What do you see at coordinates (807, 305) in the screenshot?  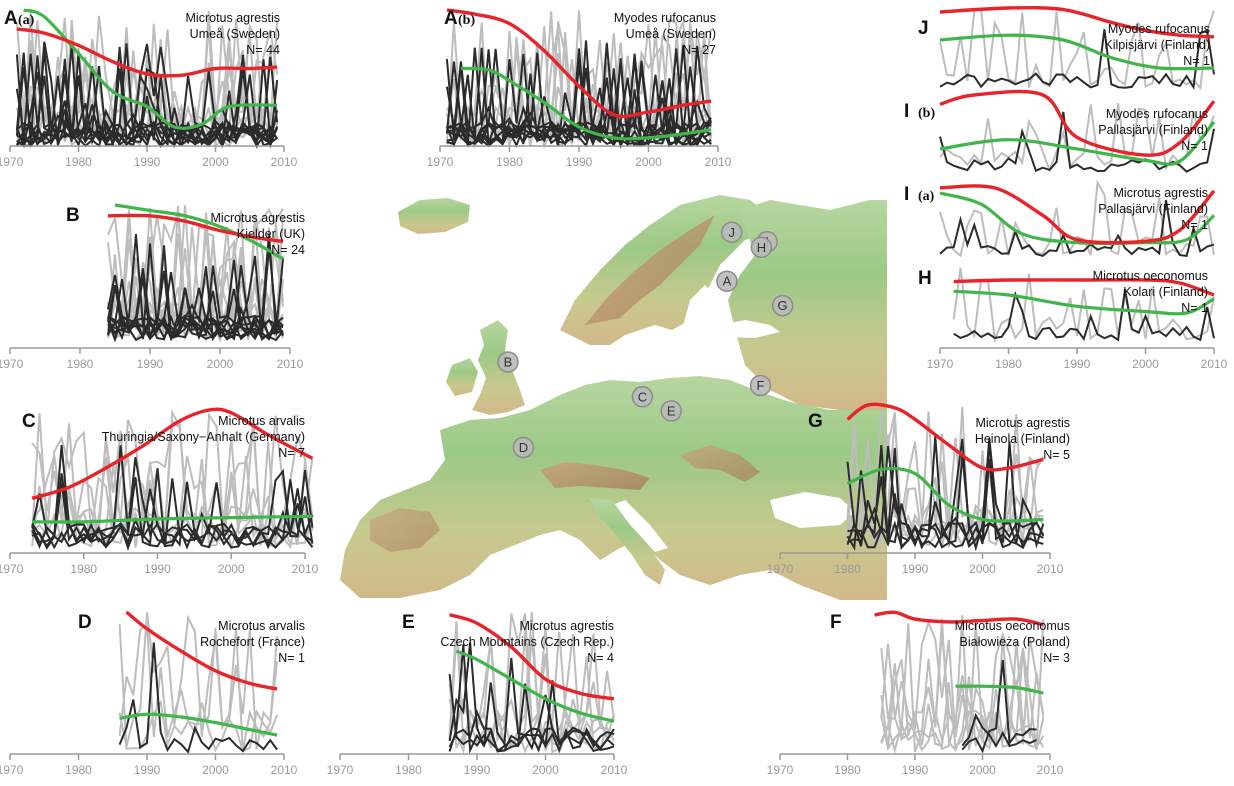 I see `map-land-finland-russia` at bounding box center [807, 305].